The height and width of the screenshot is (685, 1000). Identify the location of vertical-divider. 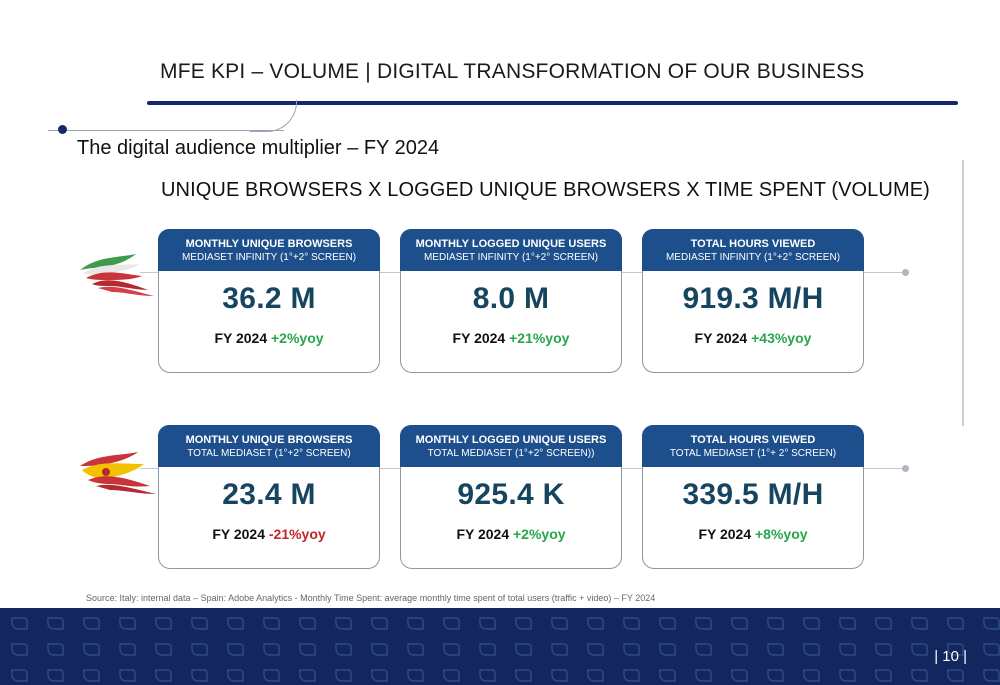
(963, 293).